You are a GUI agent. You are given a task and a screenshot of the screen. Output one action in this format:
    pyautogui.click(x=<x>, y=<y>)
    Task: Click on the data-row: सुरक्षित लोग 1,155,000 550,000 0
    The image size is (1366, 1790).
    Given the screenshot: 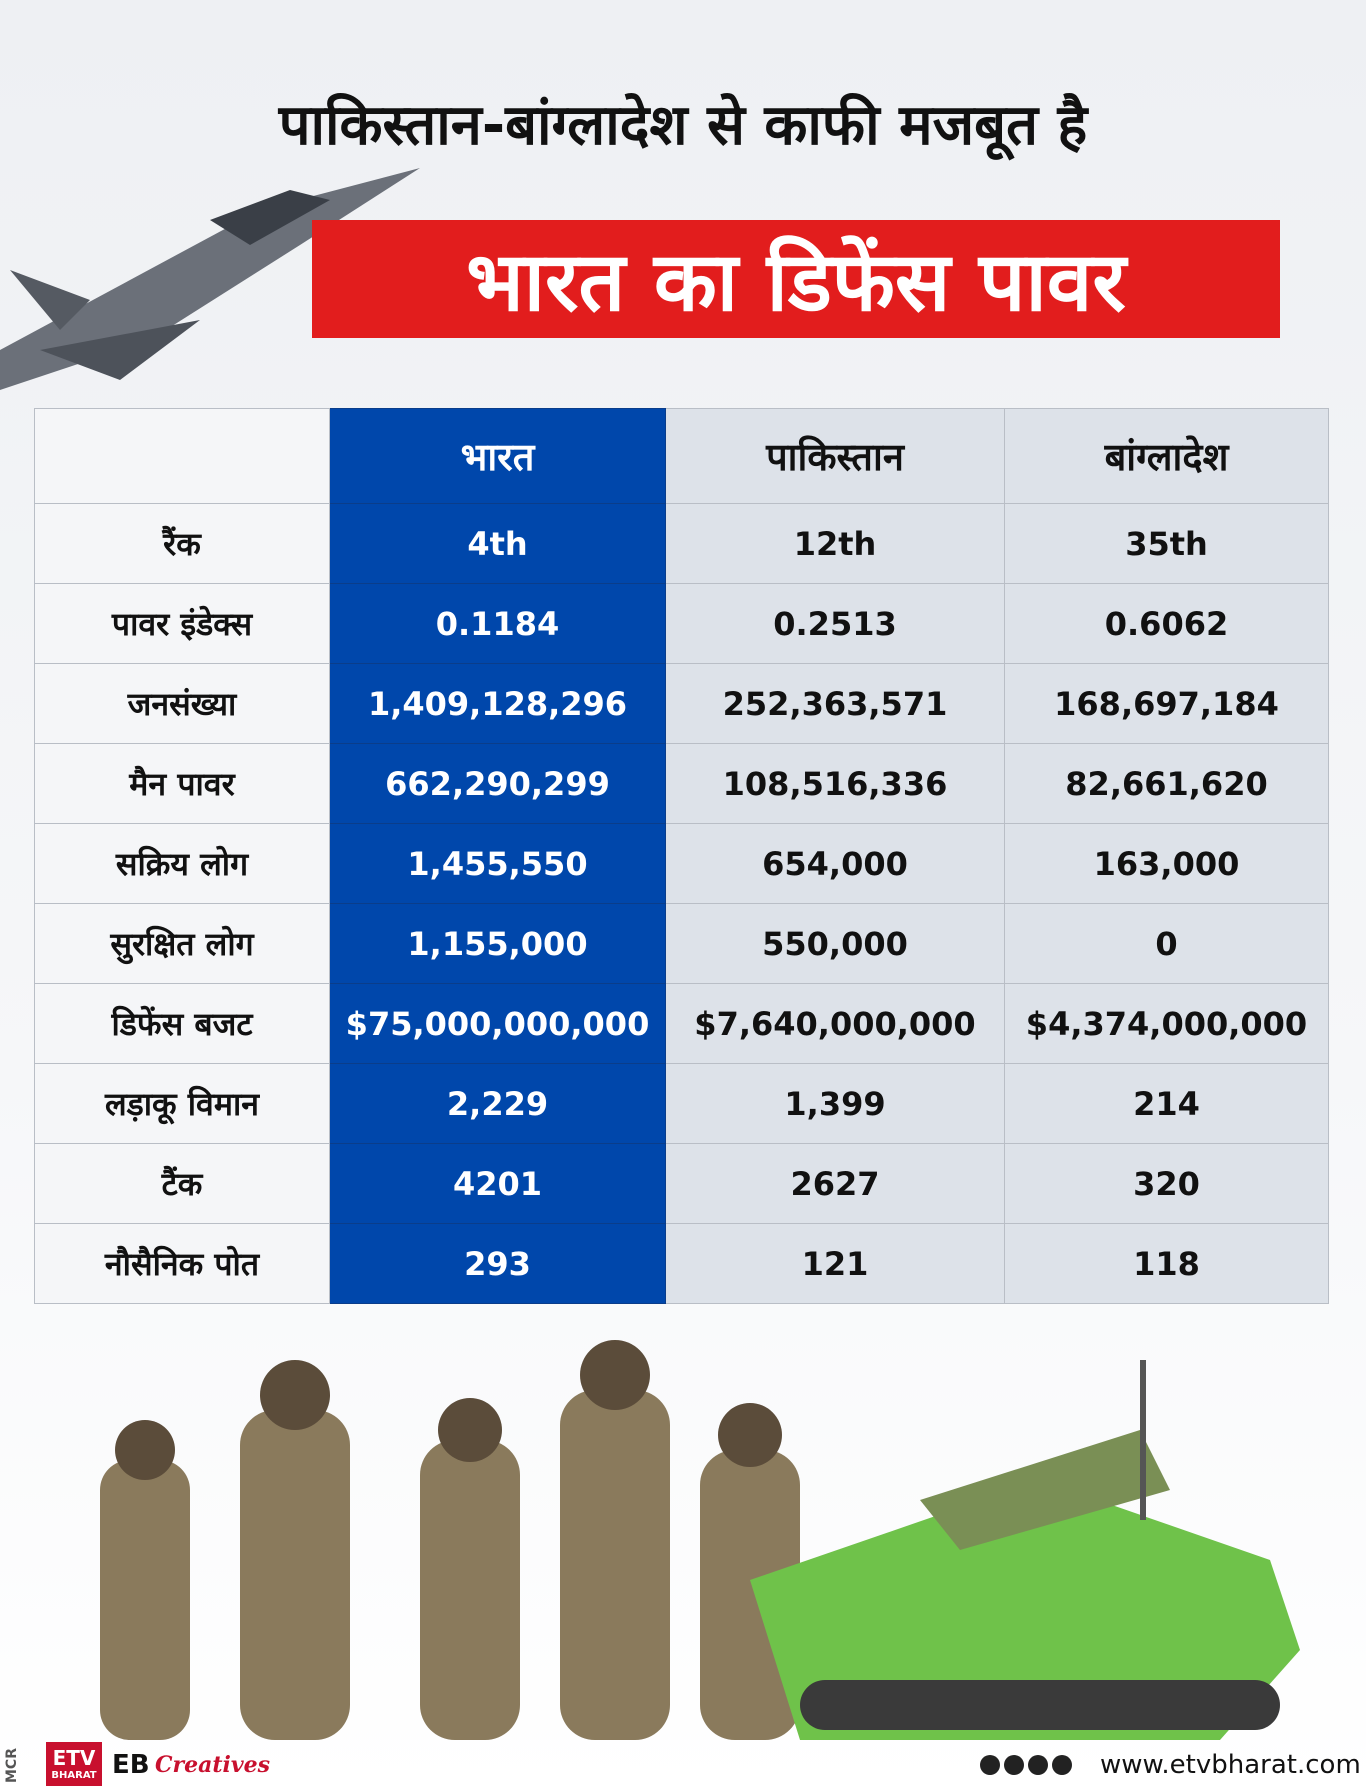 What is the action you would take?
    pyautogui.click(x=681, y=943)
    